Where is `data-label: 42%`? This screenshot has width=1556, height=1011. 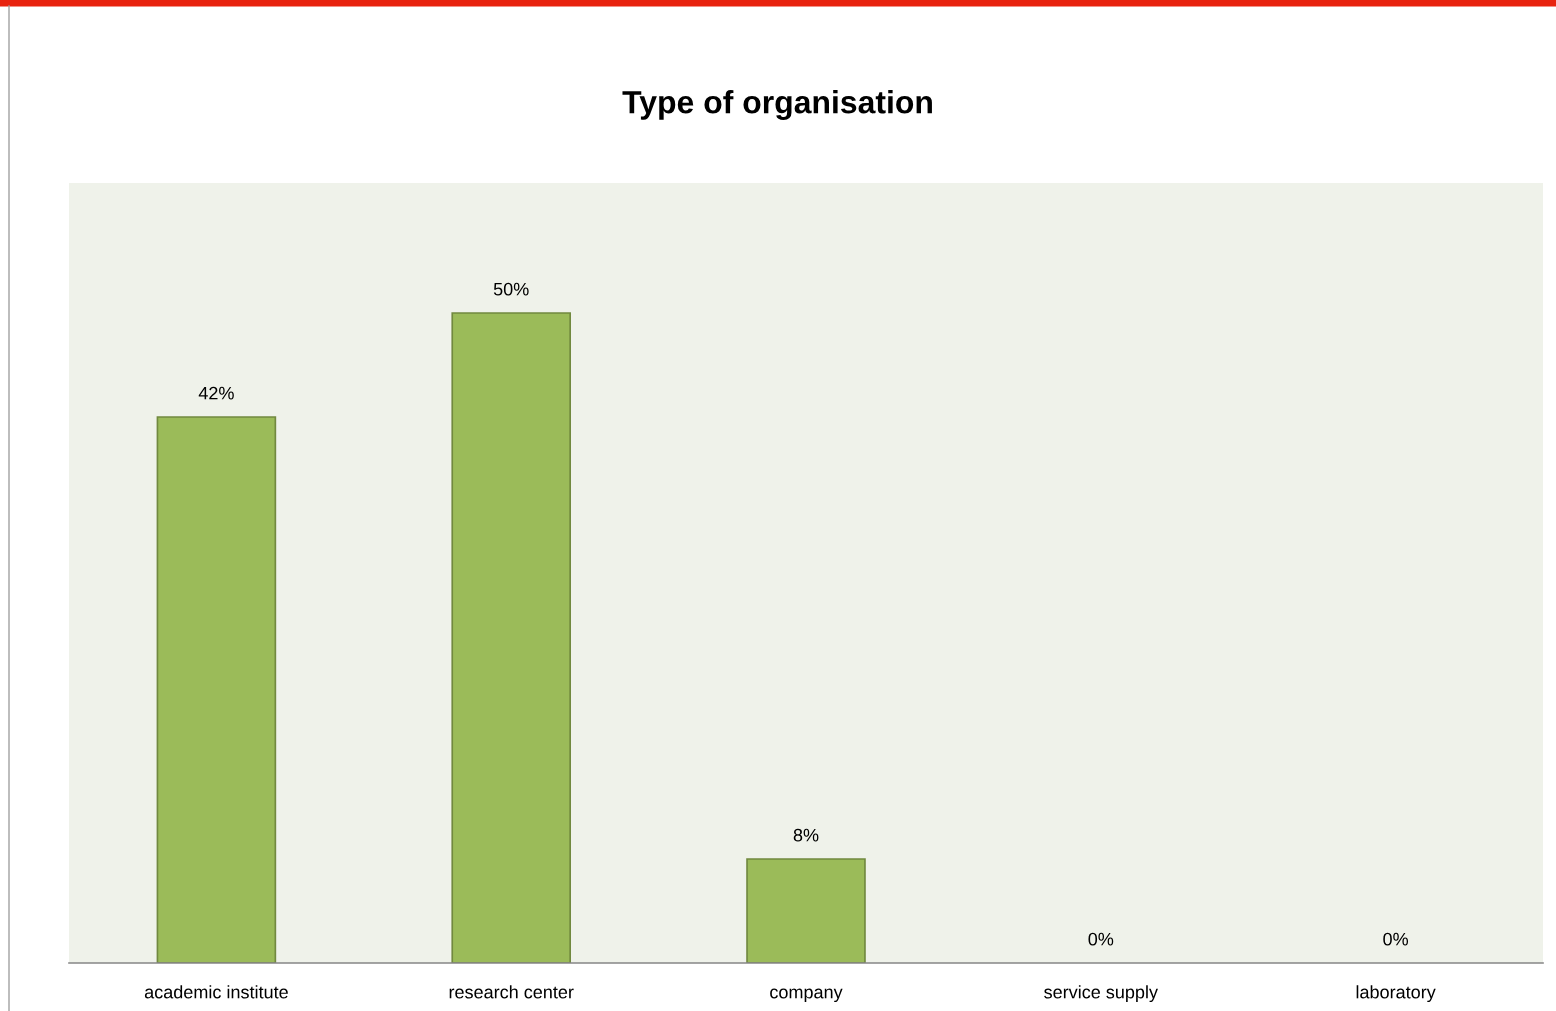 data-label: 42% is located at coordinates (216, 393).